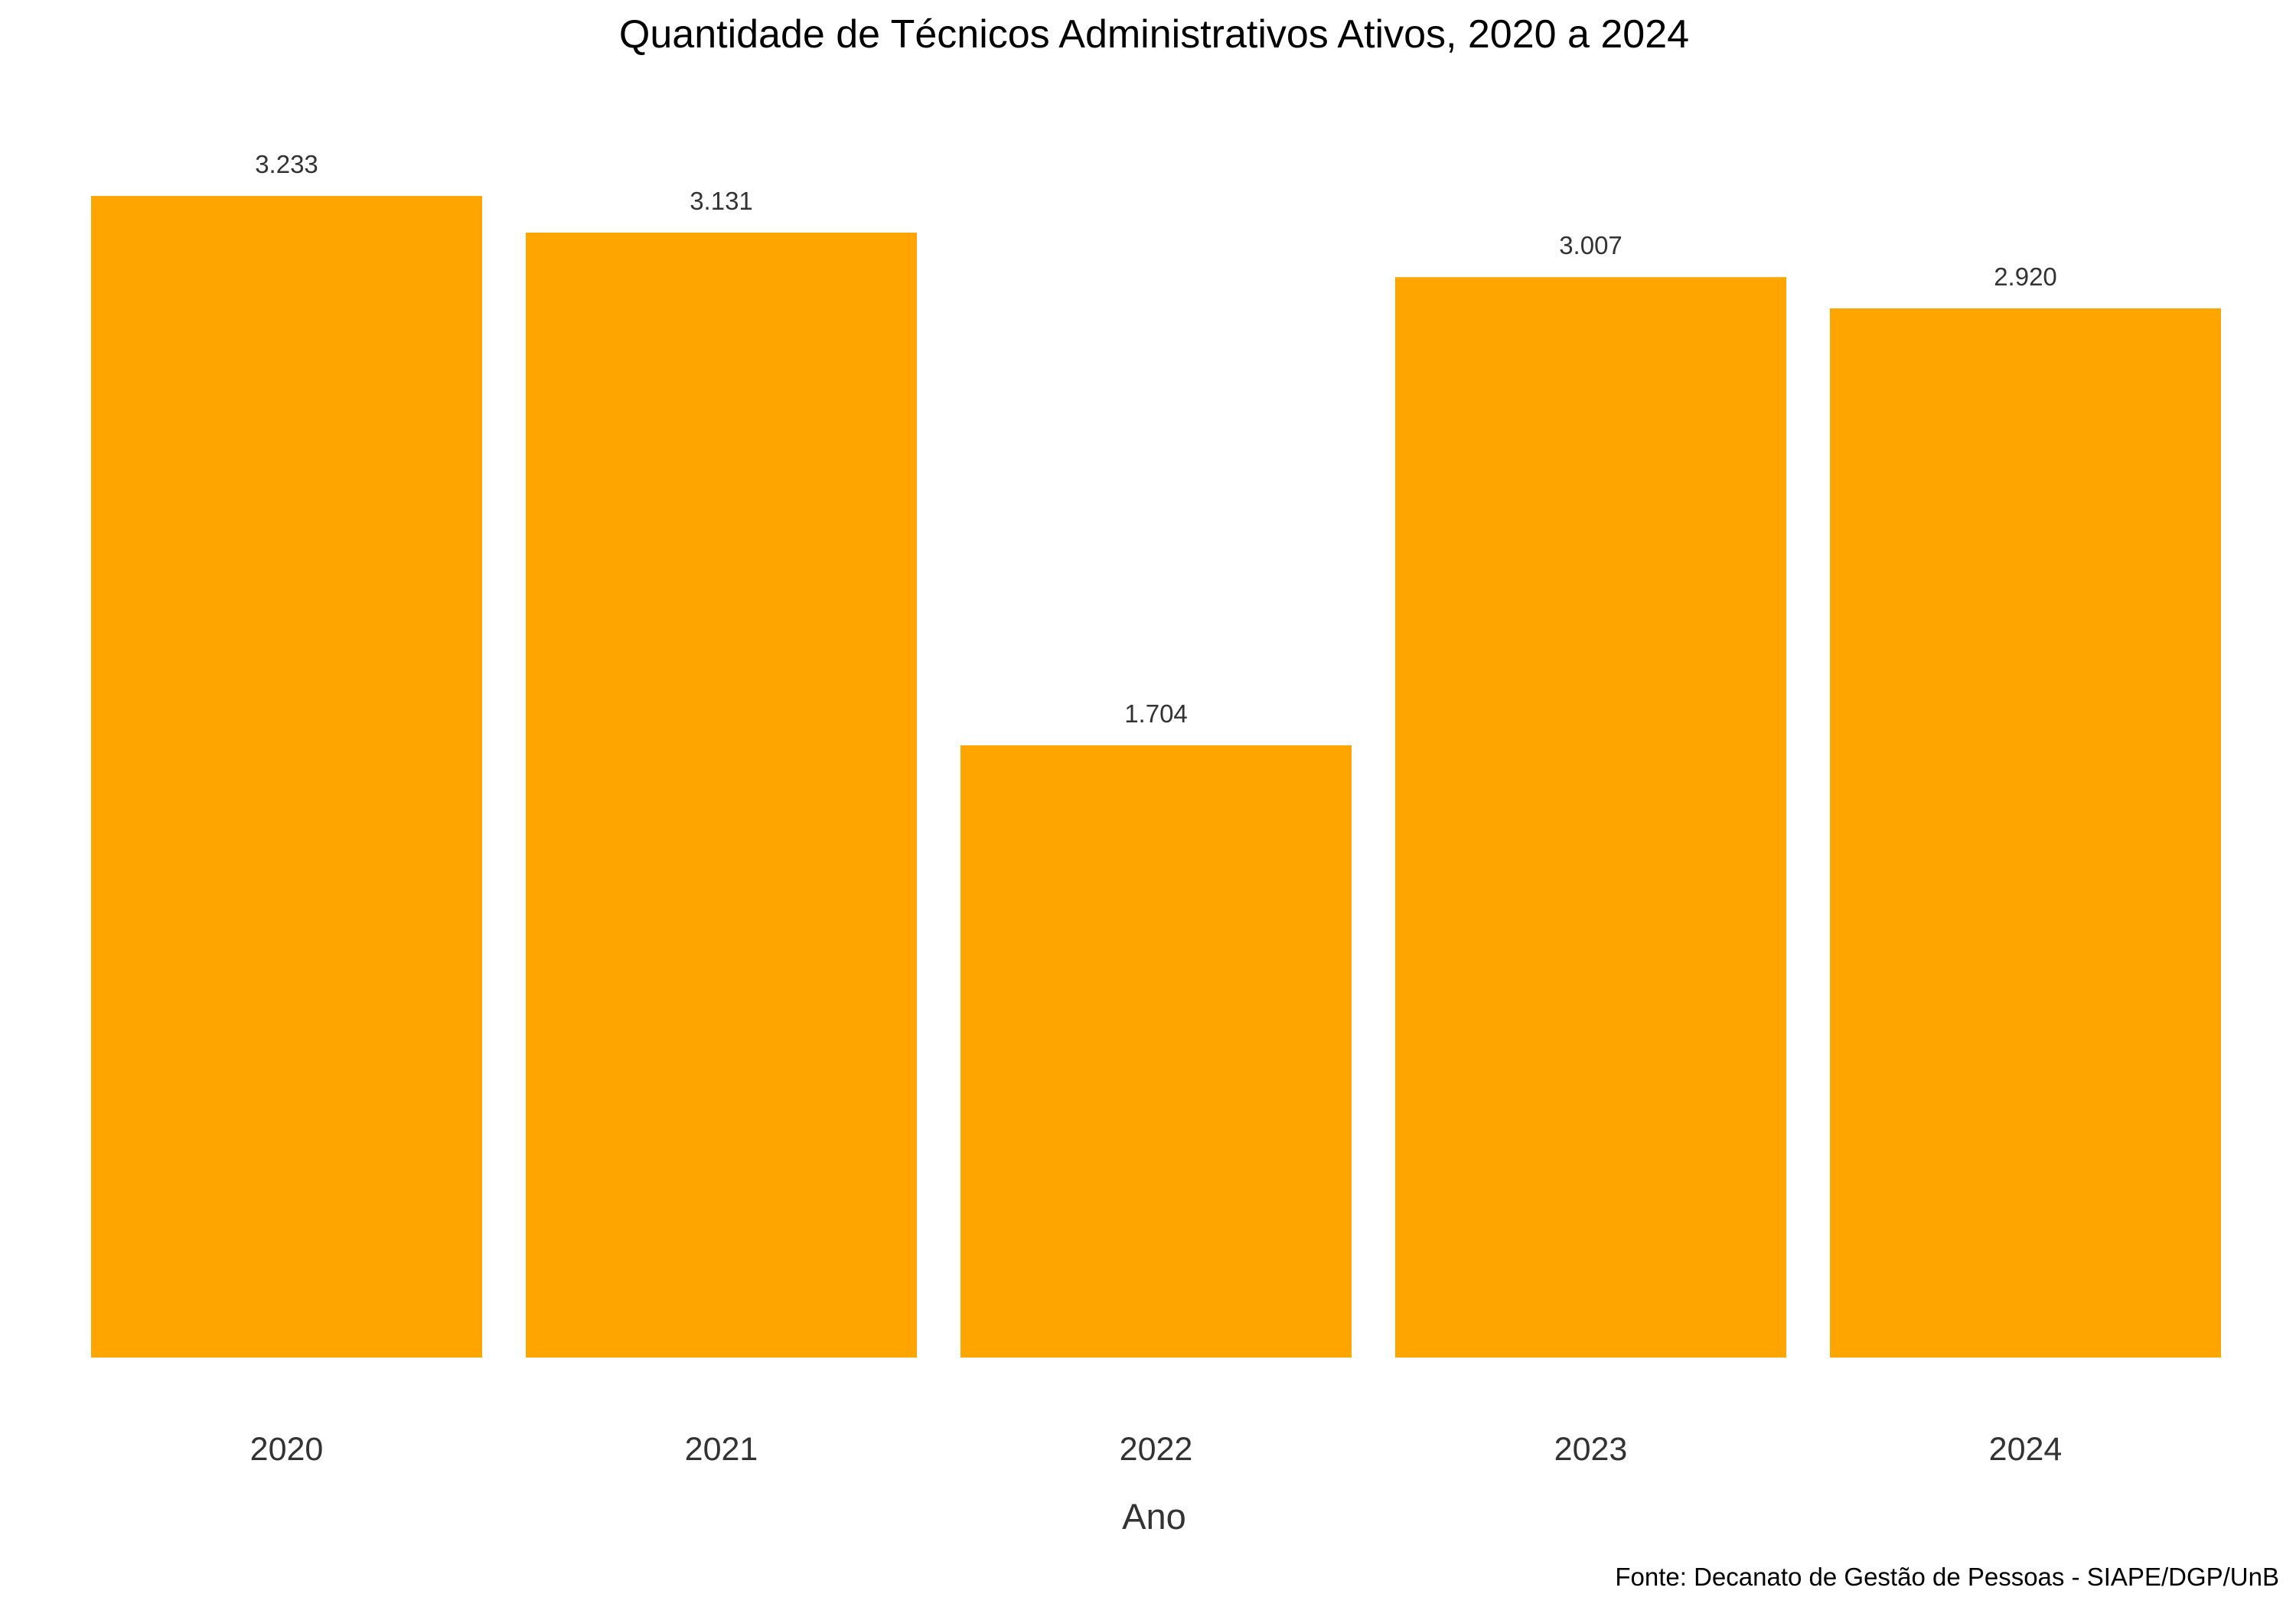 This screenshot has width=2296, height=1607. I want to click on x-tick-label-2020: 2020, so click(287, 1449).